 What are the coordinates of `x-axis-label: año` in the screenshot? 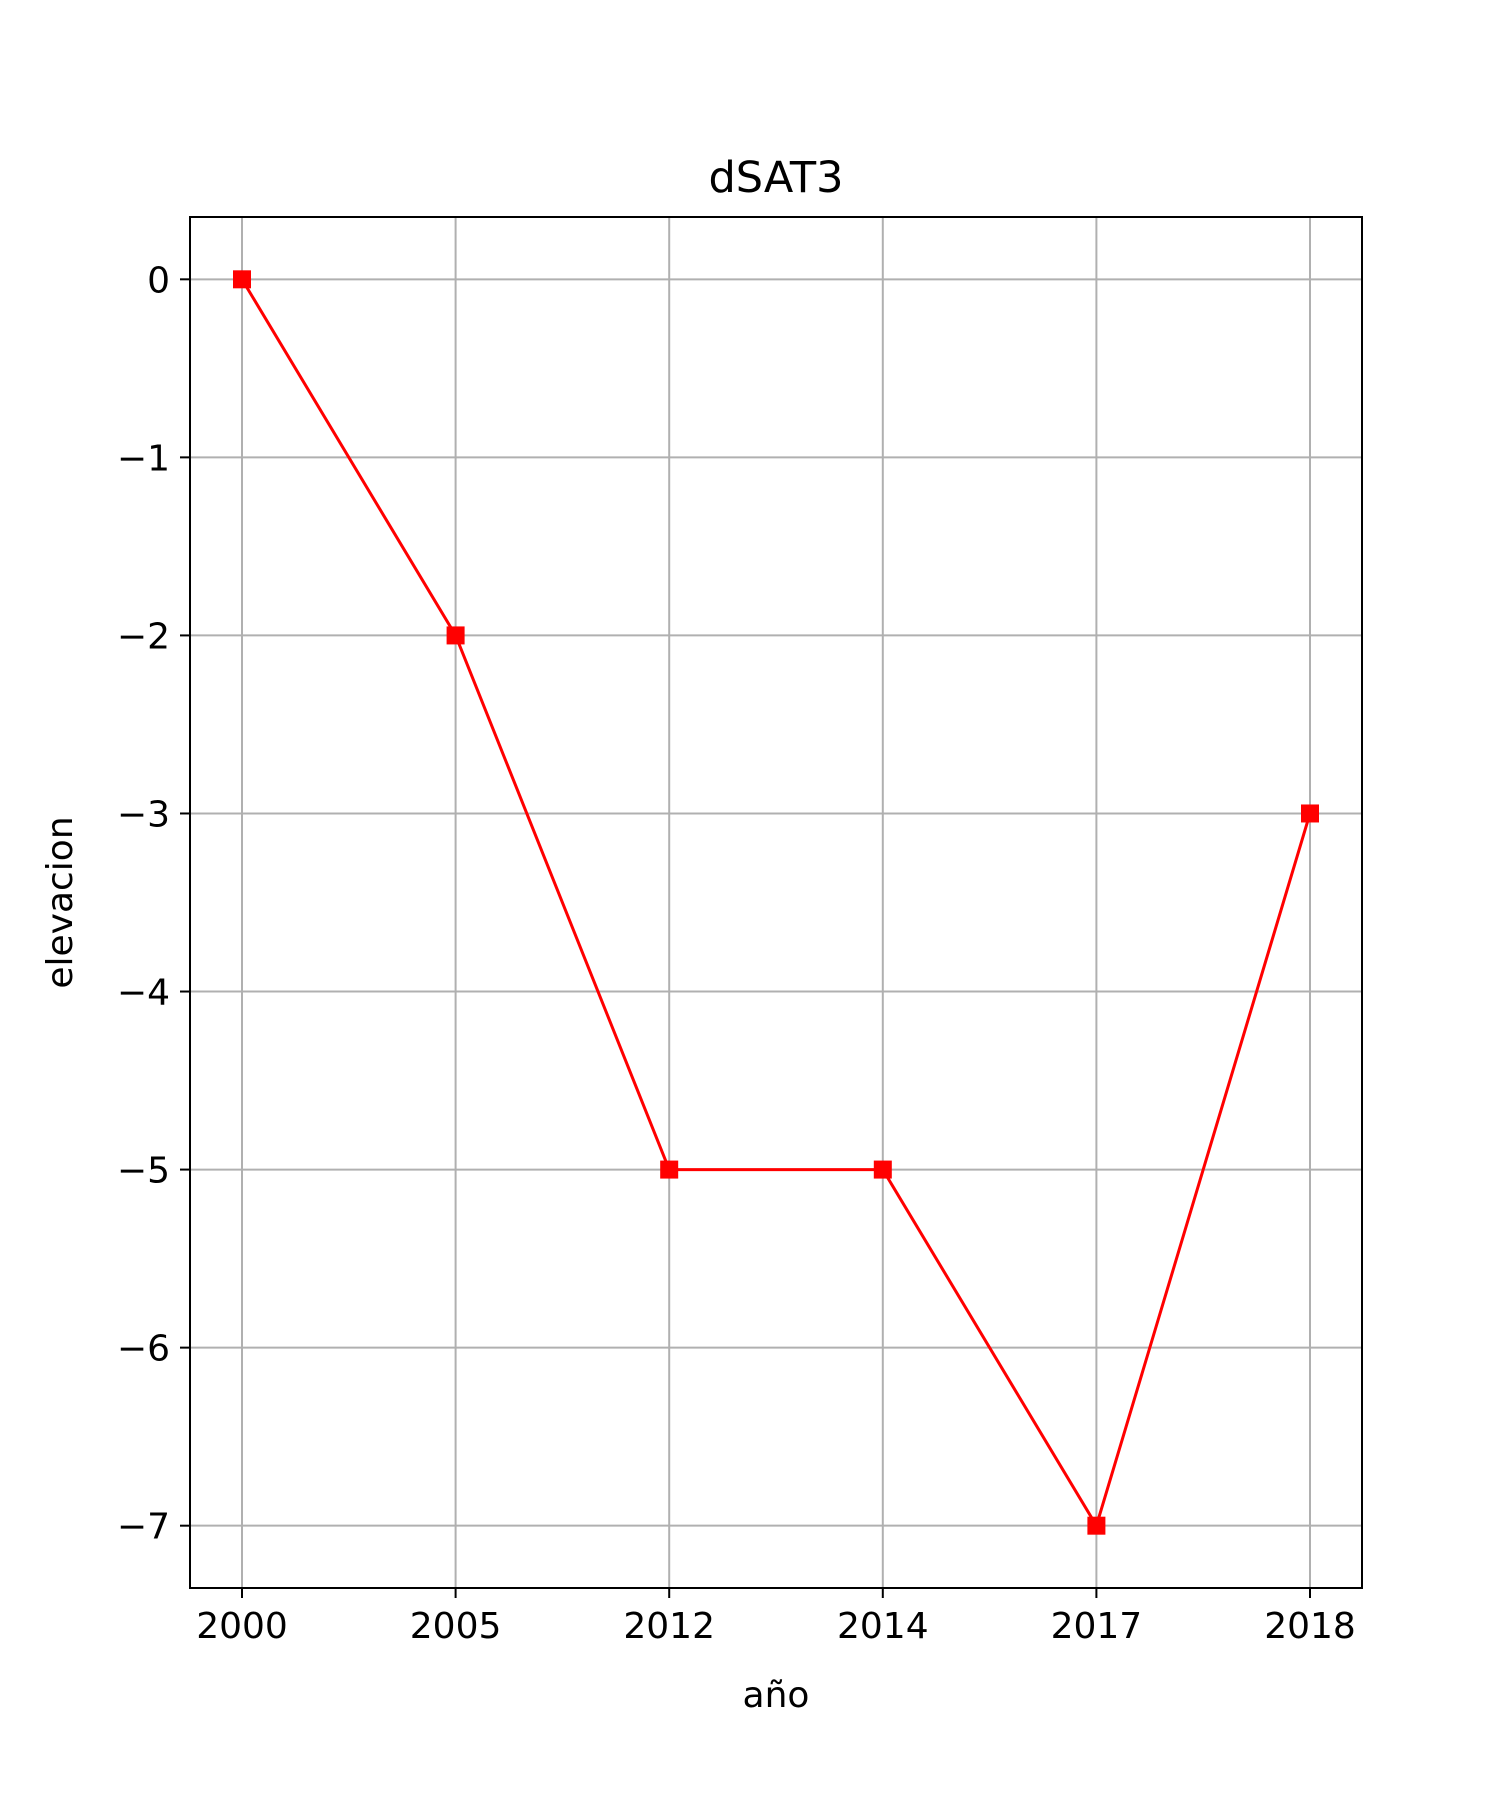 It's located at (776, 1695).